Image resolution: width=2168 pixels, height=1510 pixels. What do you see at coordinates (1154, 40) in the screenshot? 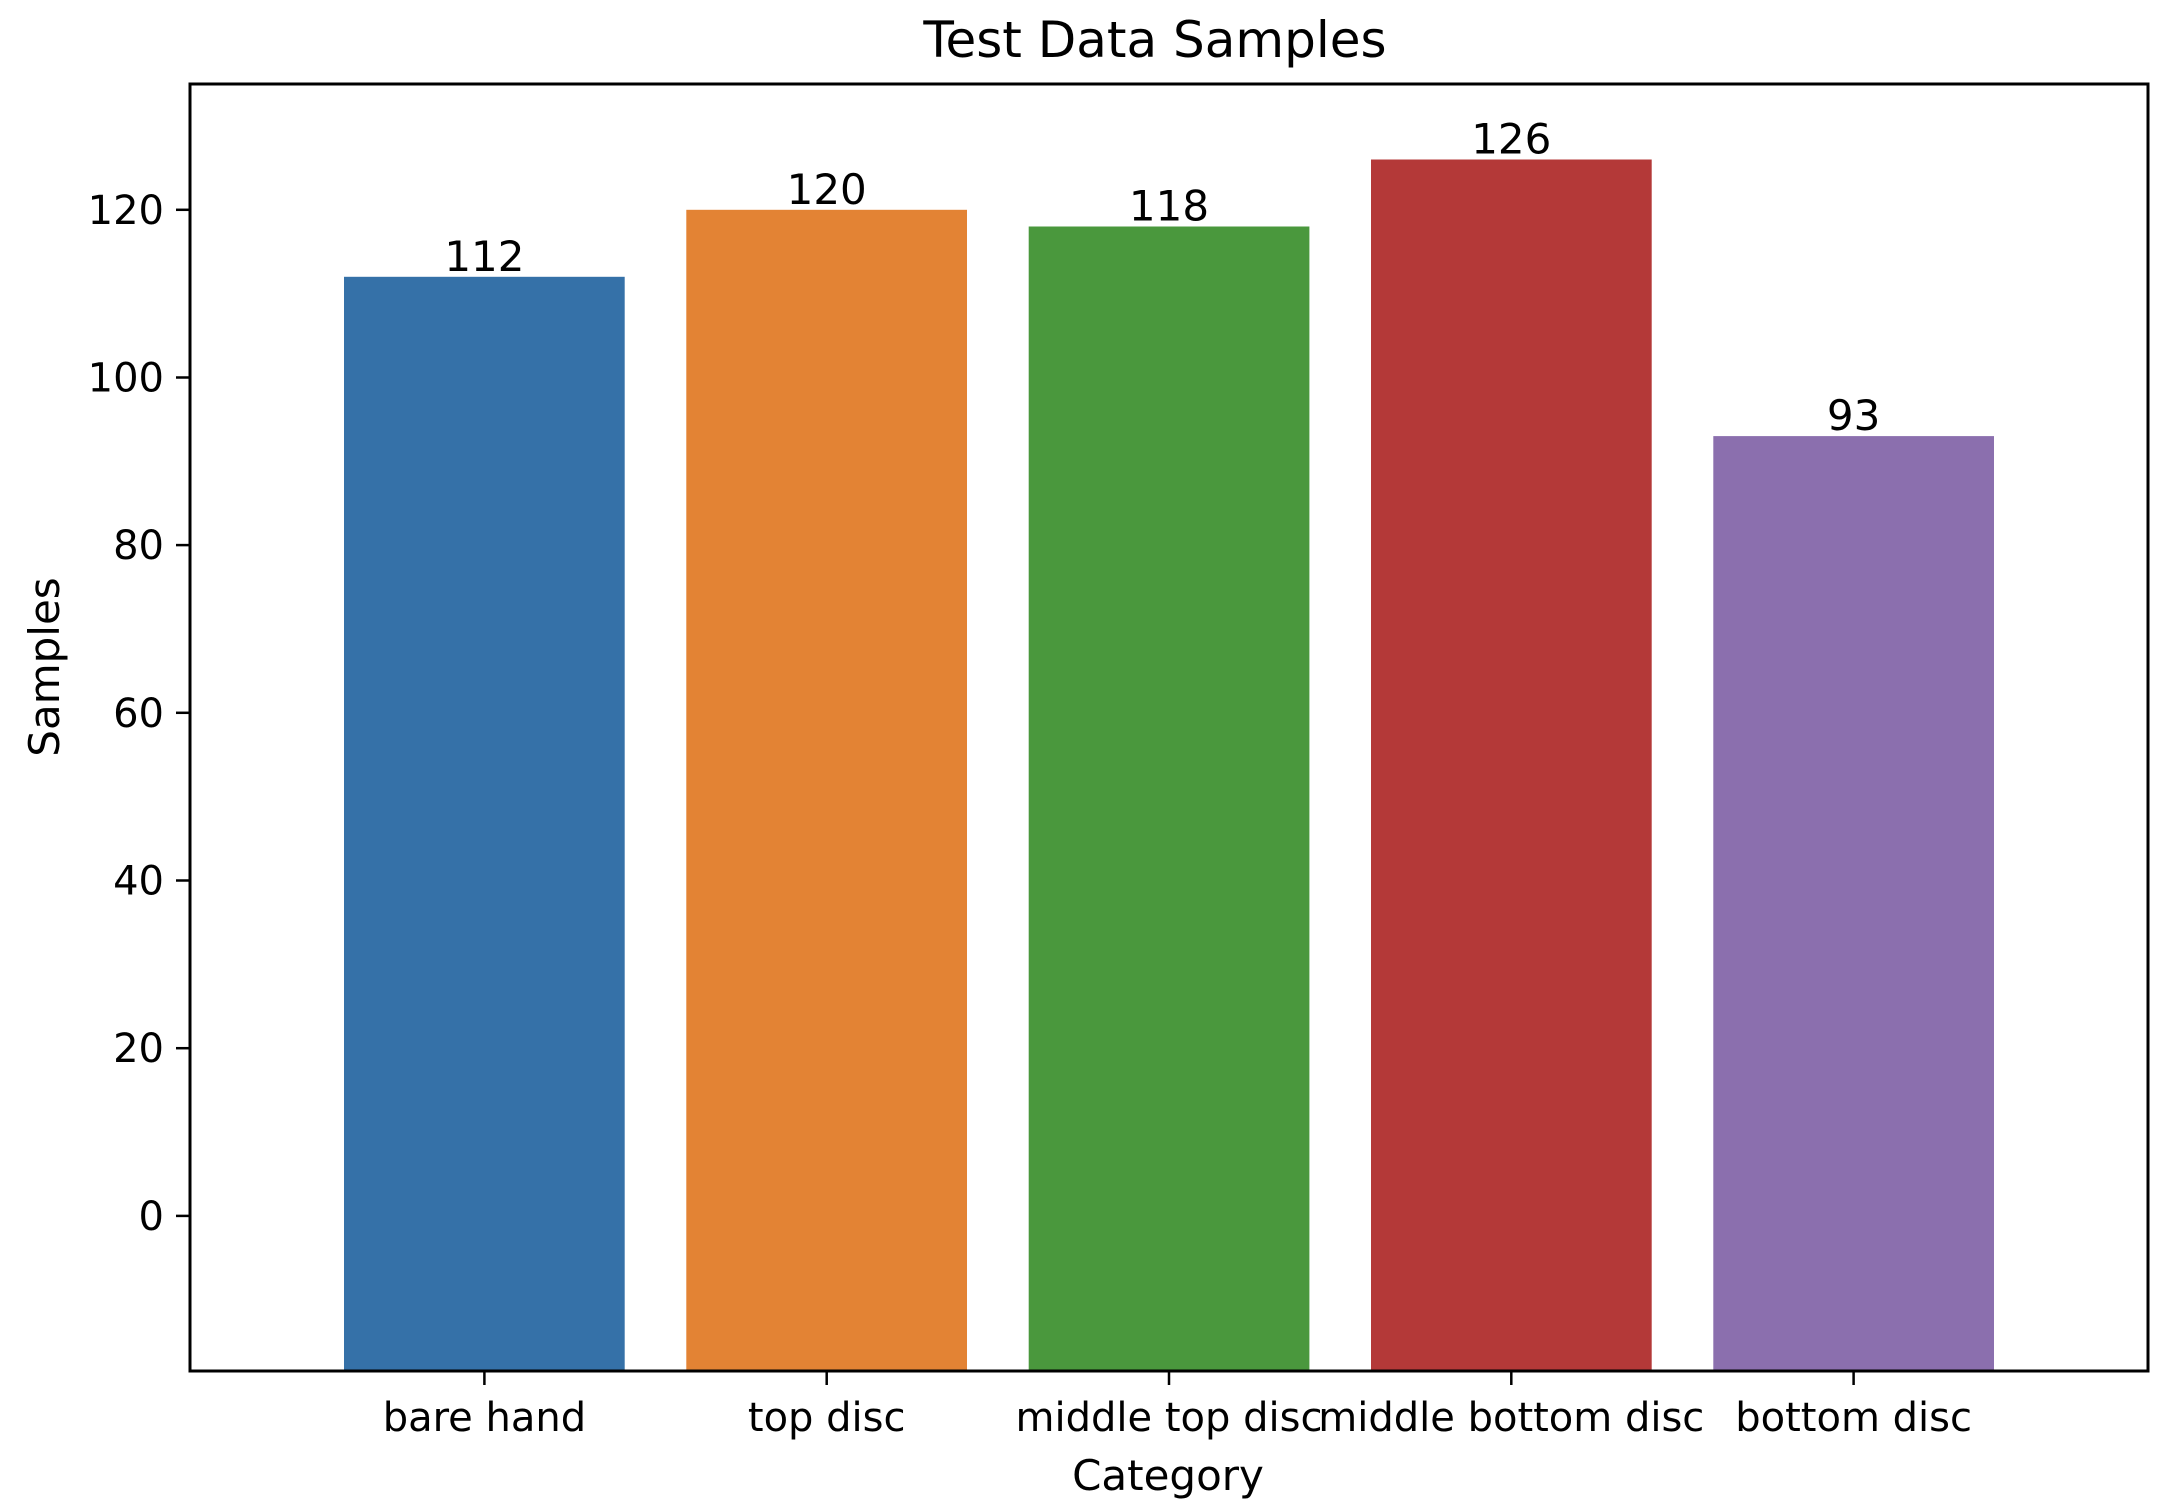
I see `chart-title: Test Data Samples` at bounding box center [1154, 40].